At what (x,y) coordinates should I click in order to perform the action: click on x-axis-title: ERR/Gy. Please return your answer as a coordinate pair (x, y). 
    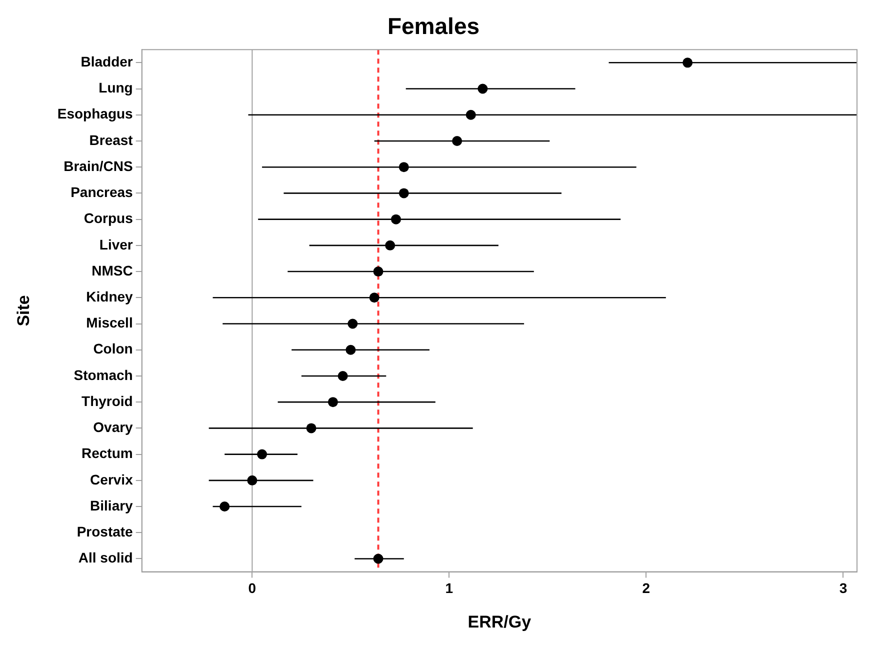
    Looking at the image, I should click on (500, 622).